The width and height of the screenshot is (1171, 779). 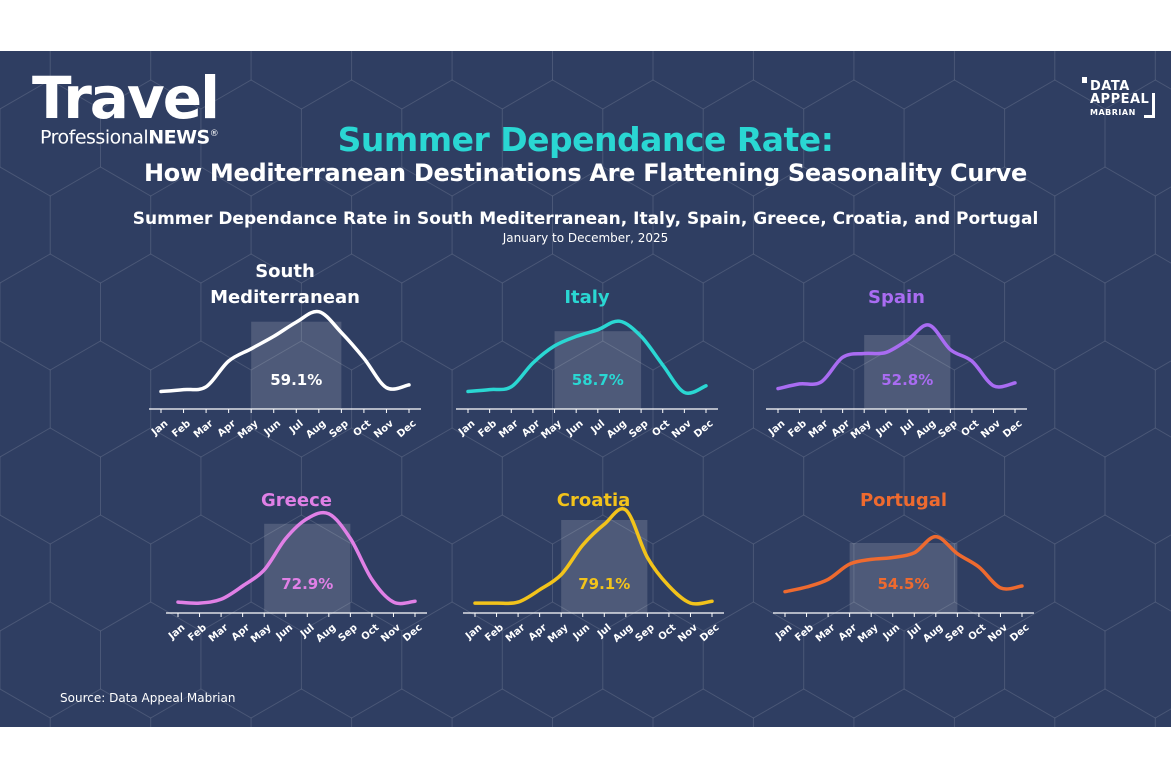 I want to click on summer-dependance-rate-label: 79.1%, so click(x=604, y=584).